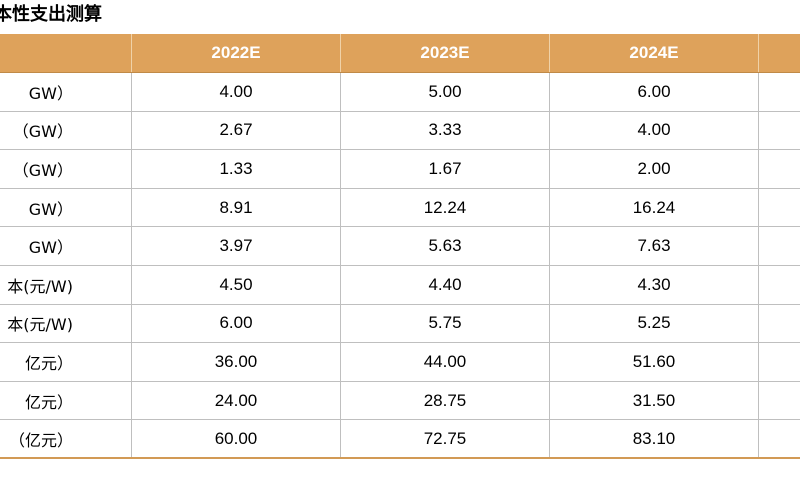 Image resolution: width=800 pixels, height=500 pixels. What do you see at coordinates (236, 323) in the screenshot?
I see `value-cell-2022e: 6.00` at bounding box center [236, 323].